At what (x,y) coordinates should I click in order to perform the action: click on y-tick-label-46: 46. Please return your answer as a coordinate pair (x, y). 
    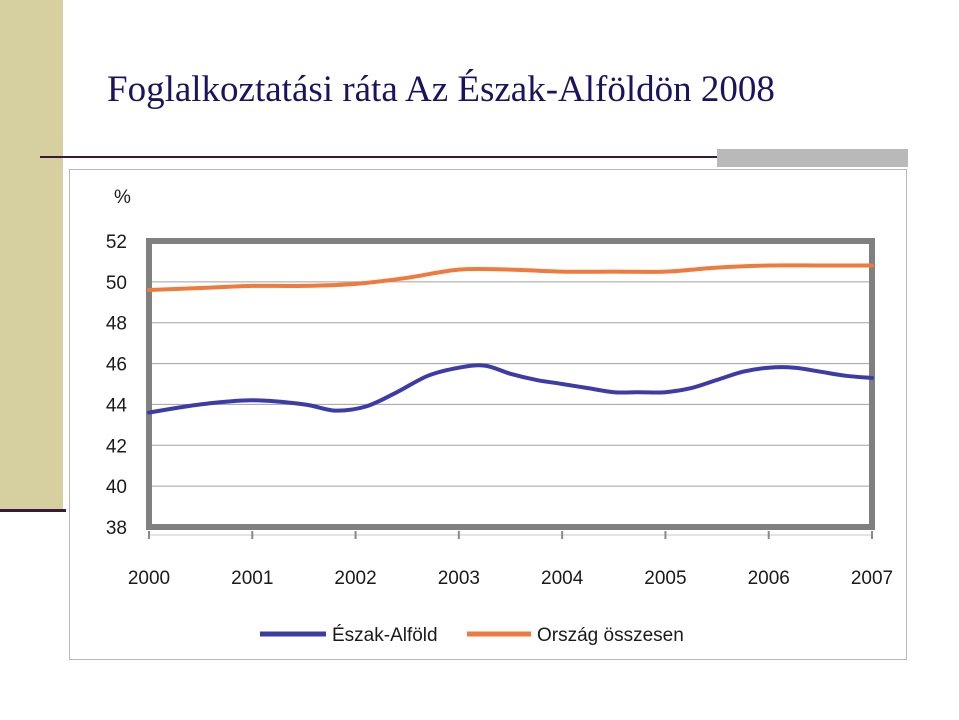
    Looking at the image, I should click on (116, 365).